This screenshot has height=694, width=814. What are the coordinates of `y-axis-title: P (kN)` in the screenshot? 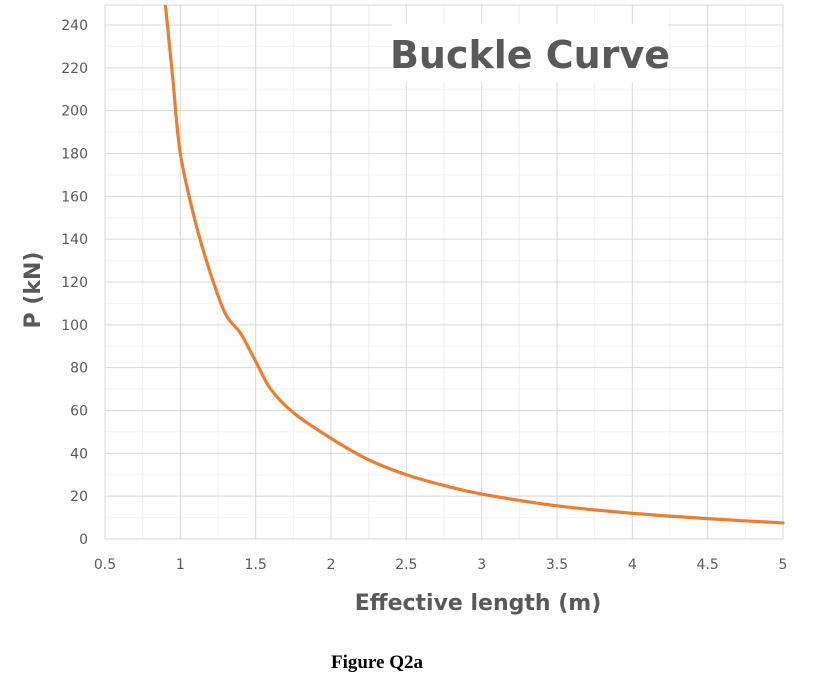 It's located at (33, 290).